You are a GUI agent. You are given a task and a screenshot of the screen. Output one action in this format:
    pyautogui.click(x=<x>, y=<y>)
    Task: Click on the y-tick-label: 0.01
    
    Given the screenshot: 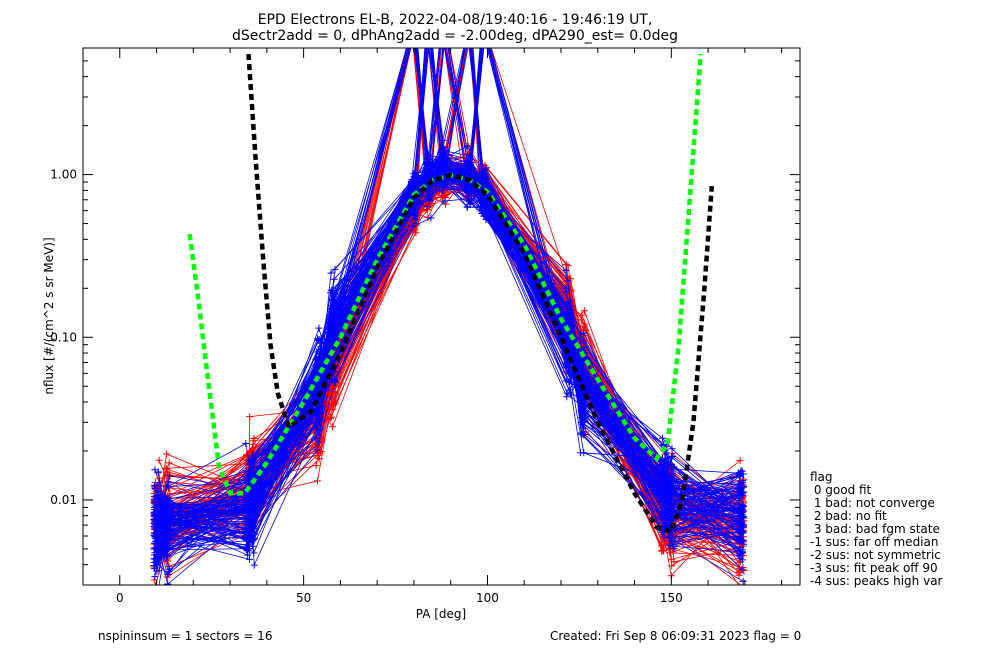 What is the action you would take?
    pyautogui.click(x=63, y=500)
    